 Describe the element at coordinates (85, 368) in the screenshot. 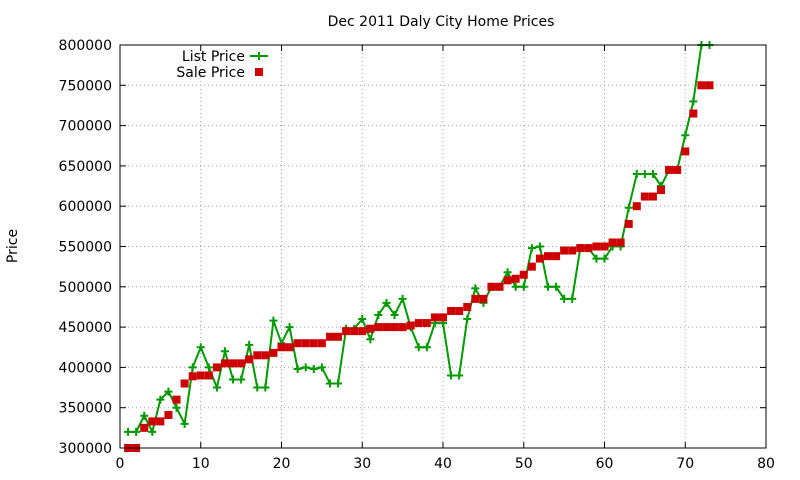

I see `y-tick-label: 400000` at that location.